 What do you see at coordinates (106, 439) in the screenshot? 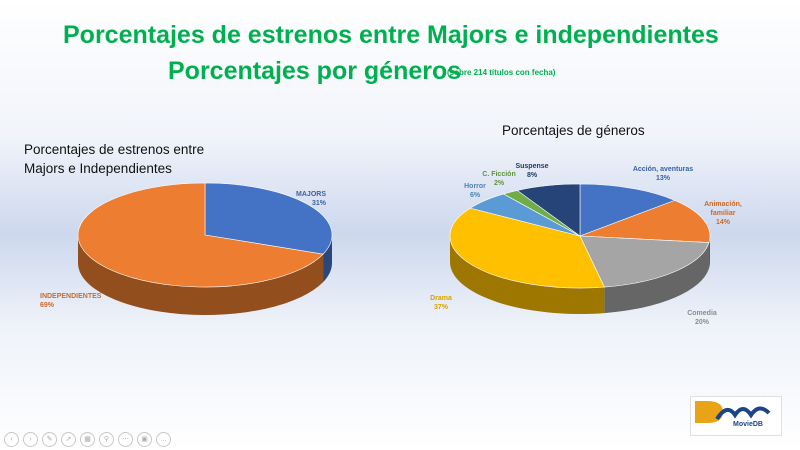
I see `zoom-icon: ⚲` at bounding box center [106, 439].